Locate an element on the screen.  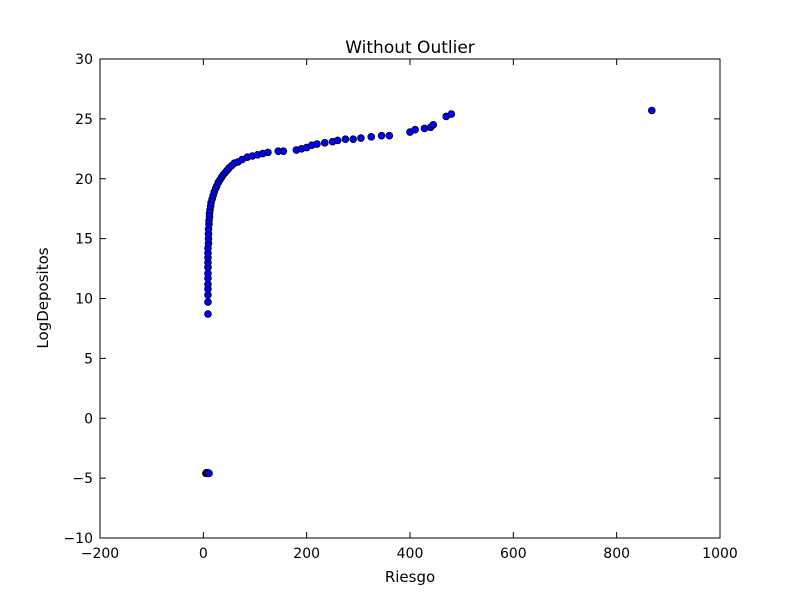
chart-title: Without Outlier is located at coordinates (410, 48).